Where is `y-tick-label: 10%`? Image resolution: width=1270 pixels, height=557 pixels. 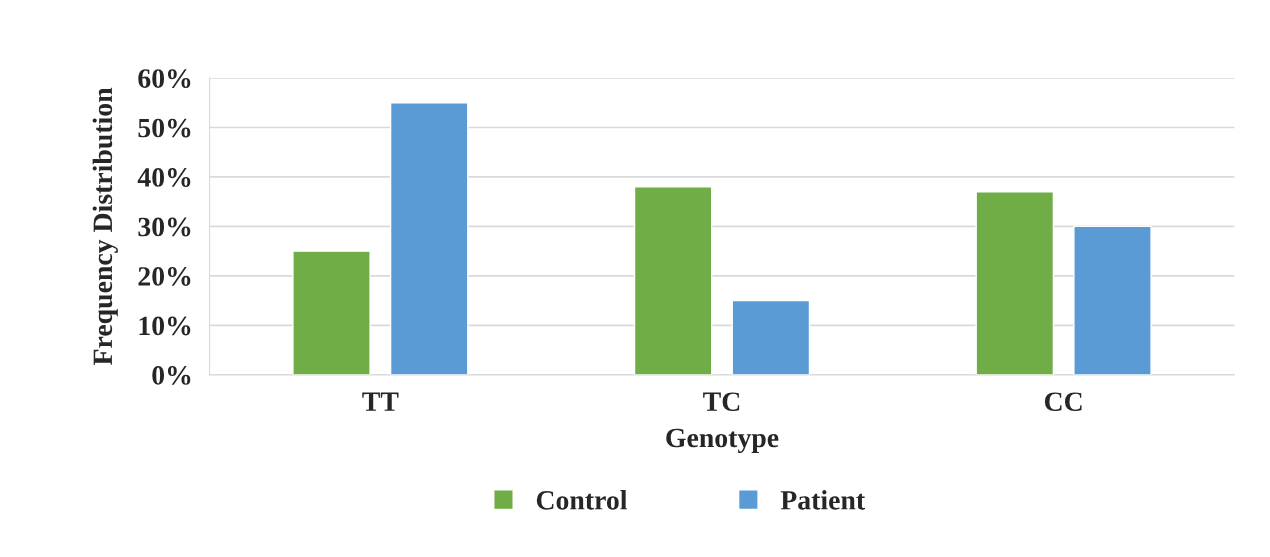
y-tick-label: 10% is located at coordinates (165, 326).